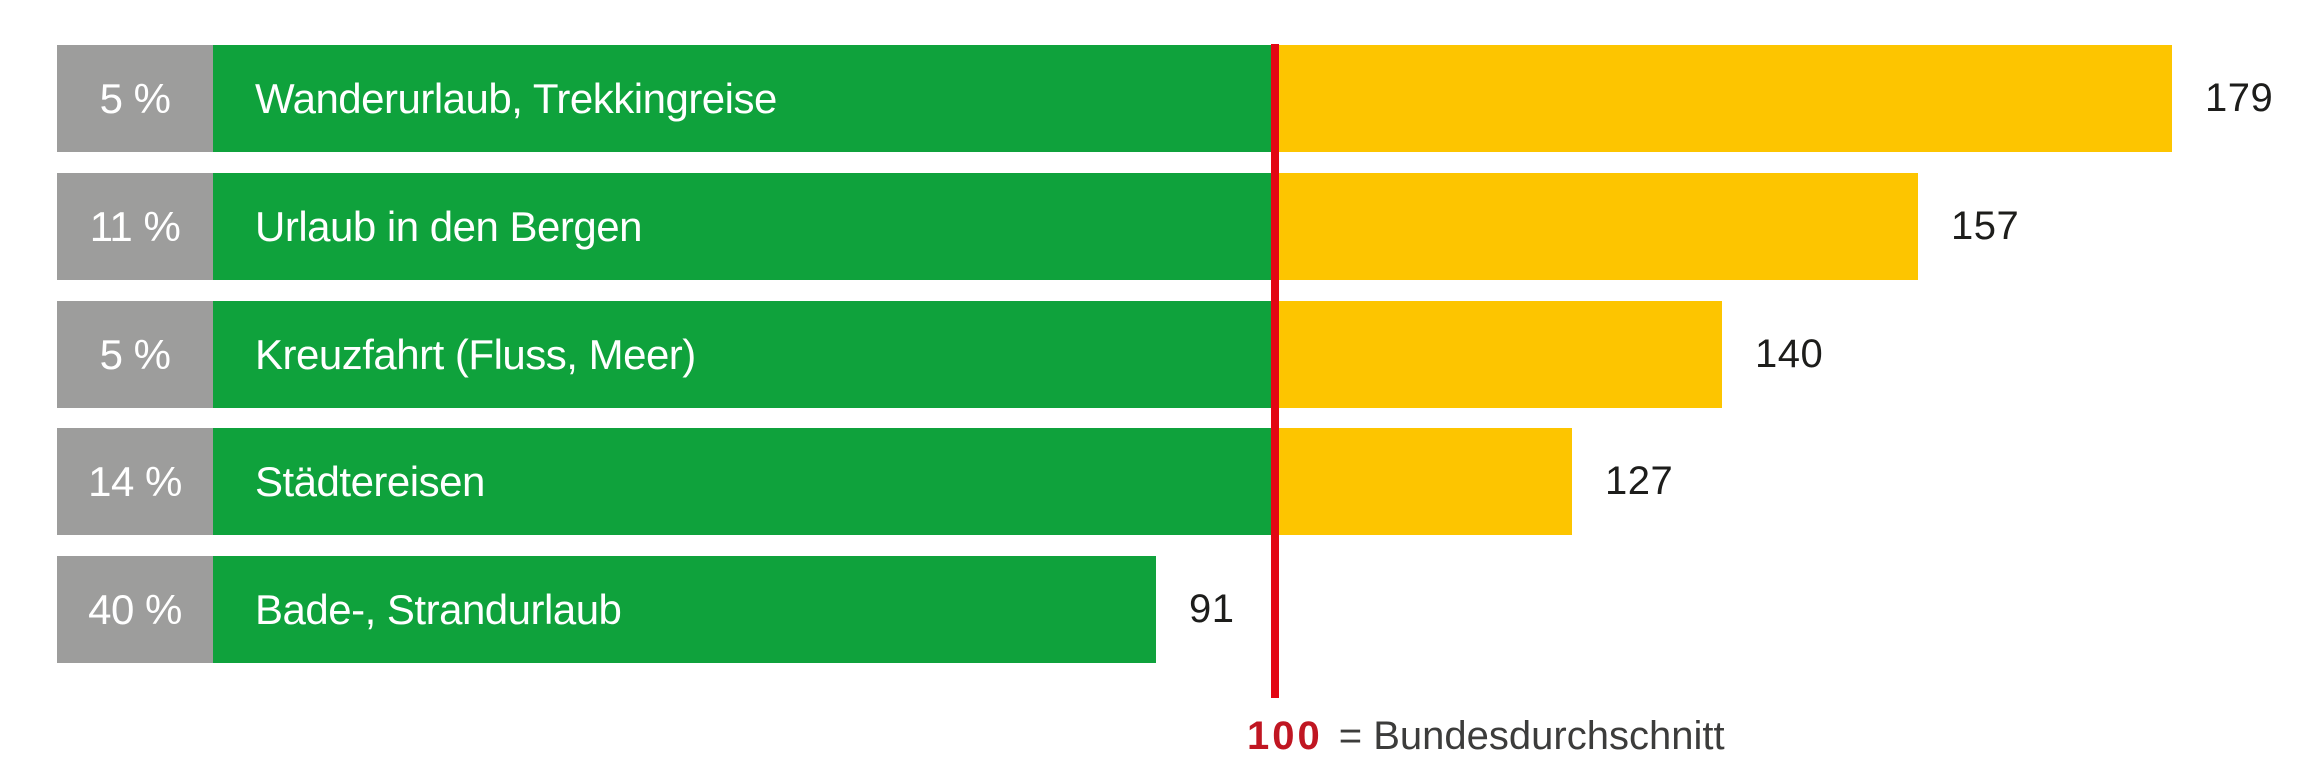  I want to click on green-bar-segment: Städtereisen, so click(742, 481).